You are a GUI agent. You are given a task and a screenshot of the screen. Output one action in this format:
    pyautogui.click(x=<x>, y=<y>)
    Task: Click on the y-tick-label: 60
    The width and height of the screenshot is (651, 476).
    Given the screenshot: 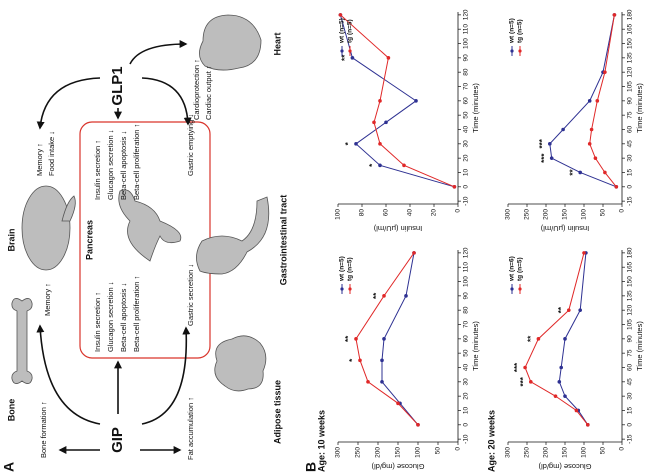 What is the action you would take?
    pyautogui.click(x=386, y=213)
    